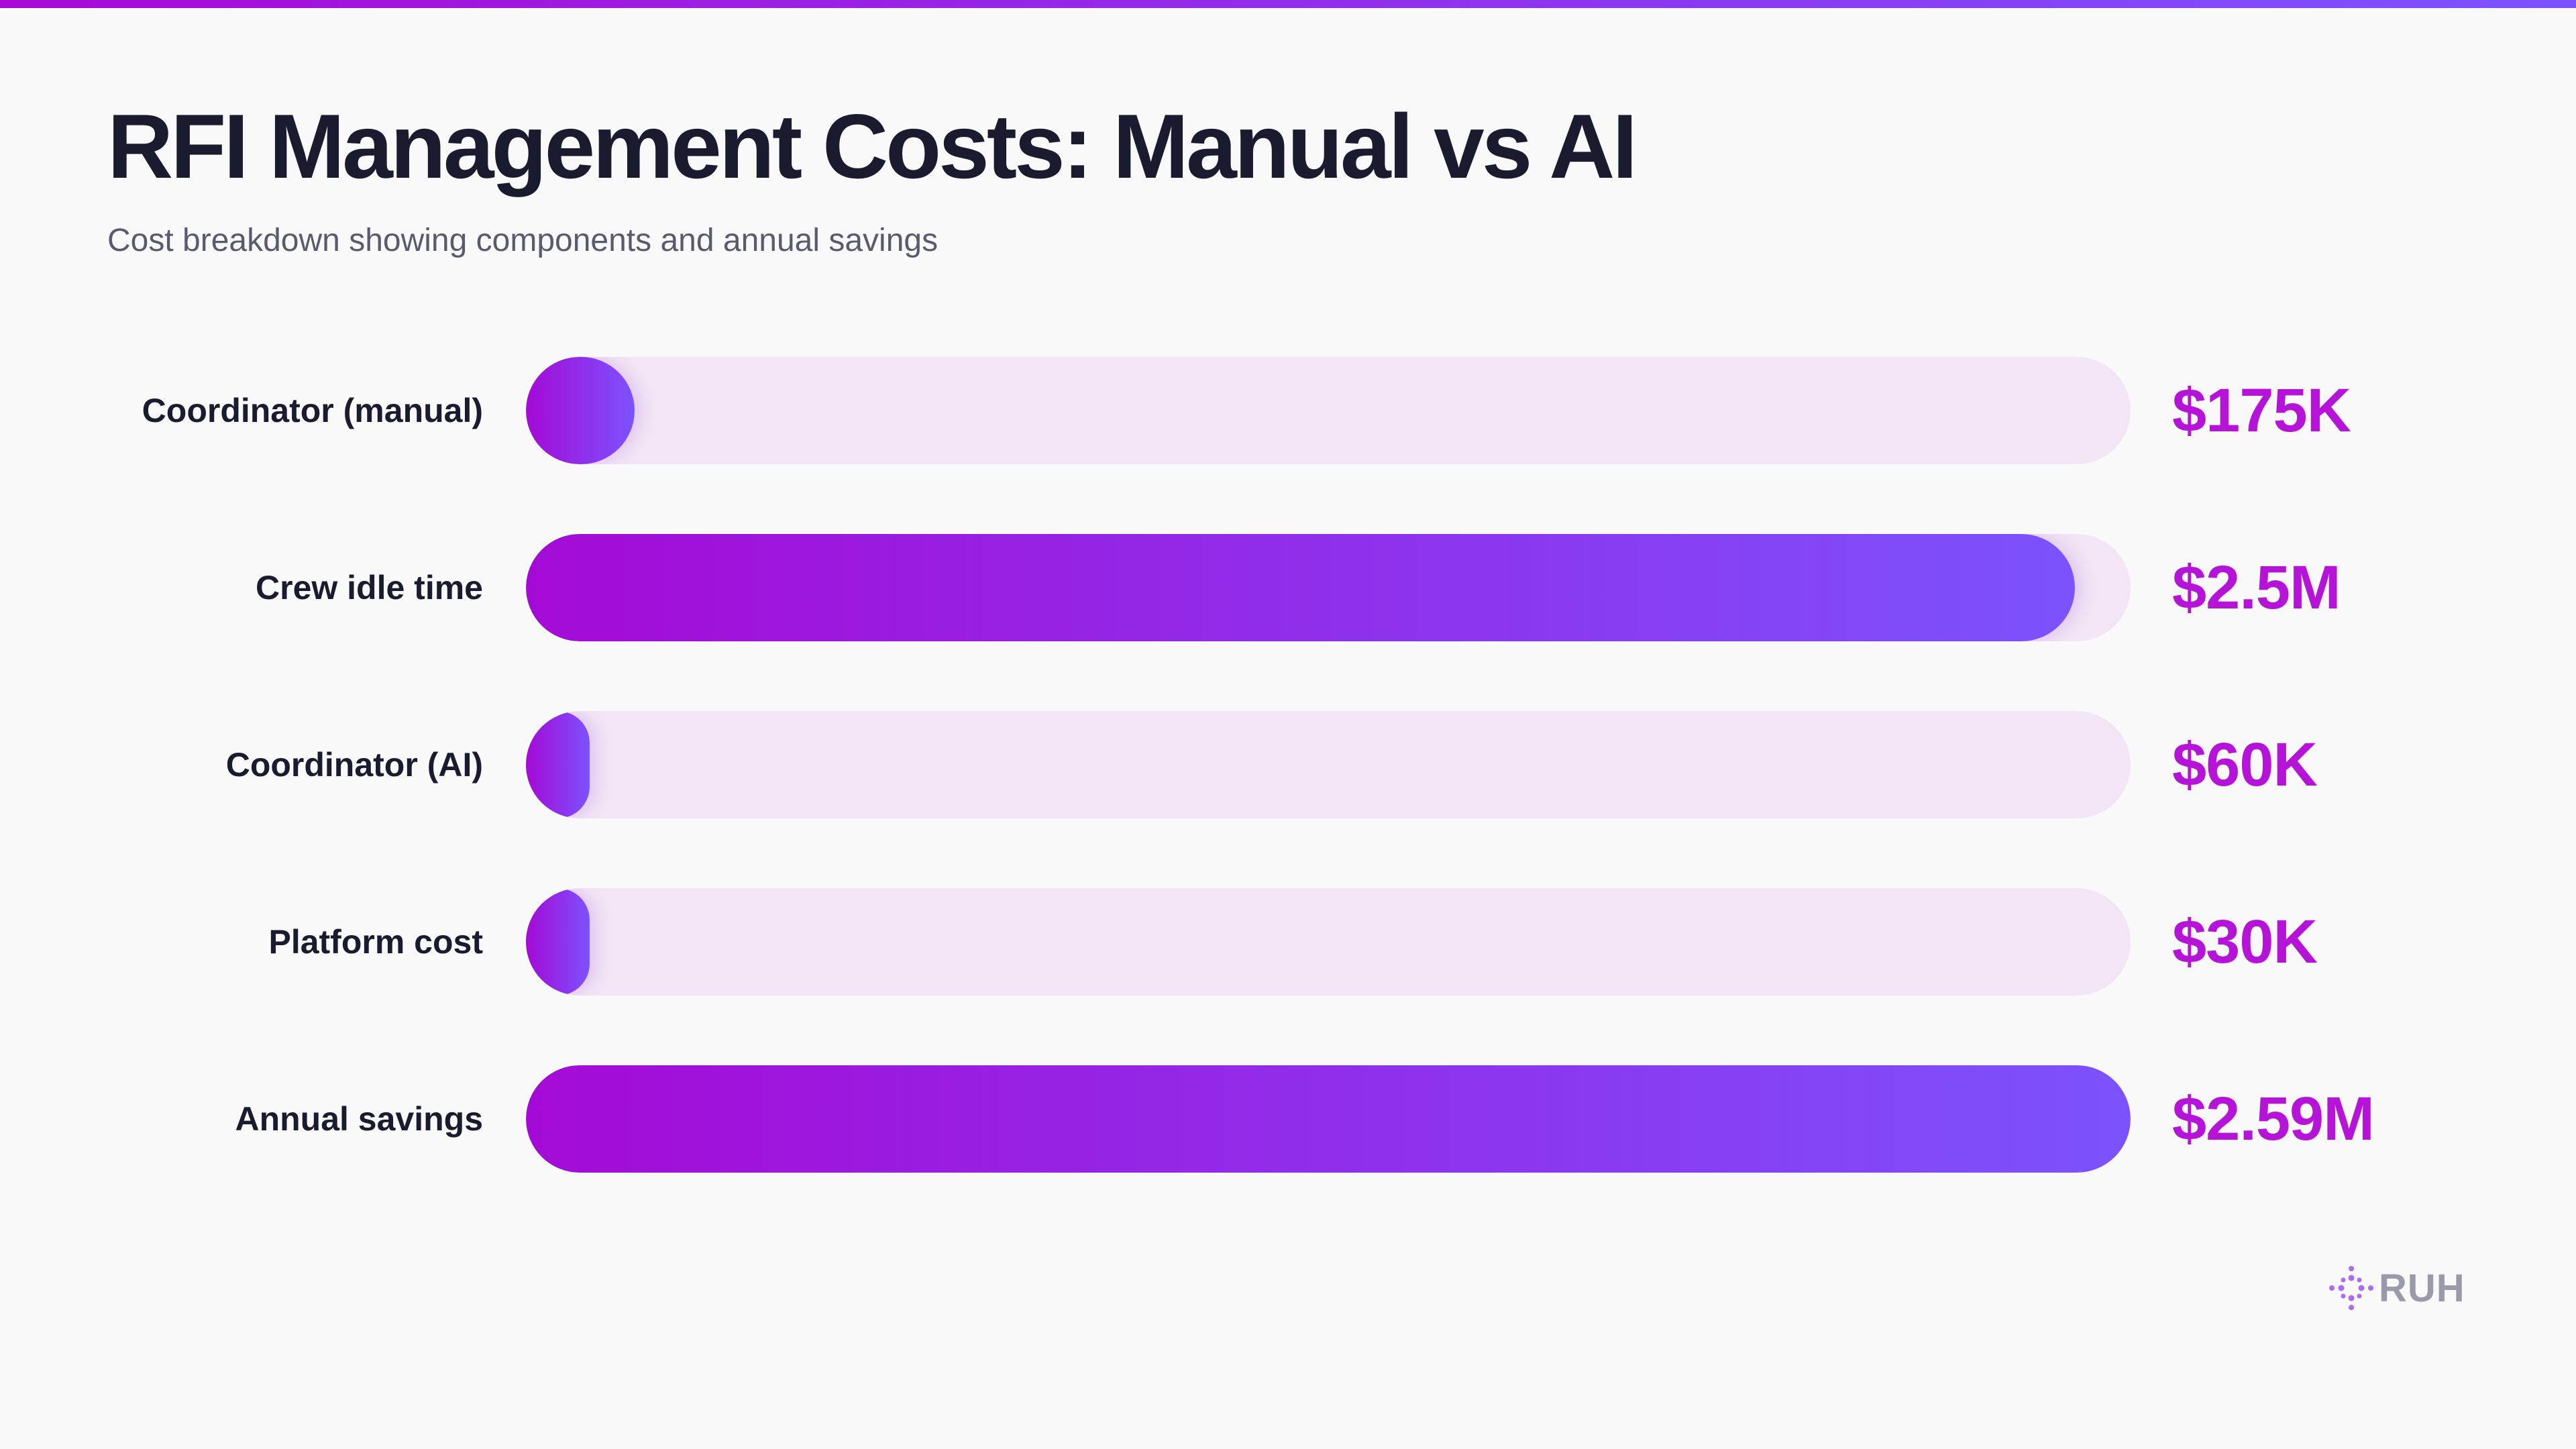  What do you see at coordinates (2245, 942) in the screenshot?
I see `value-label: $30K` at bounding box center [2245, 942].